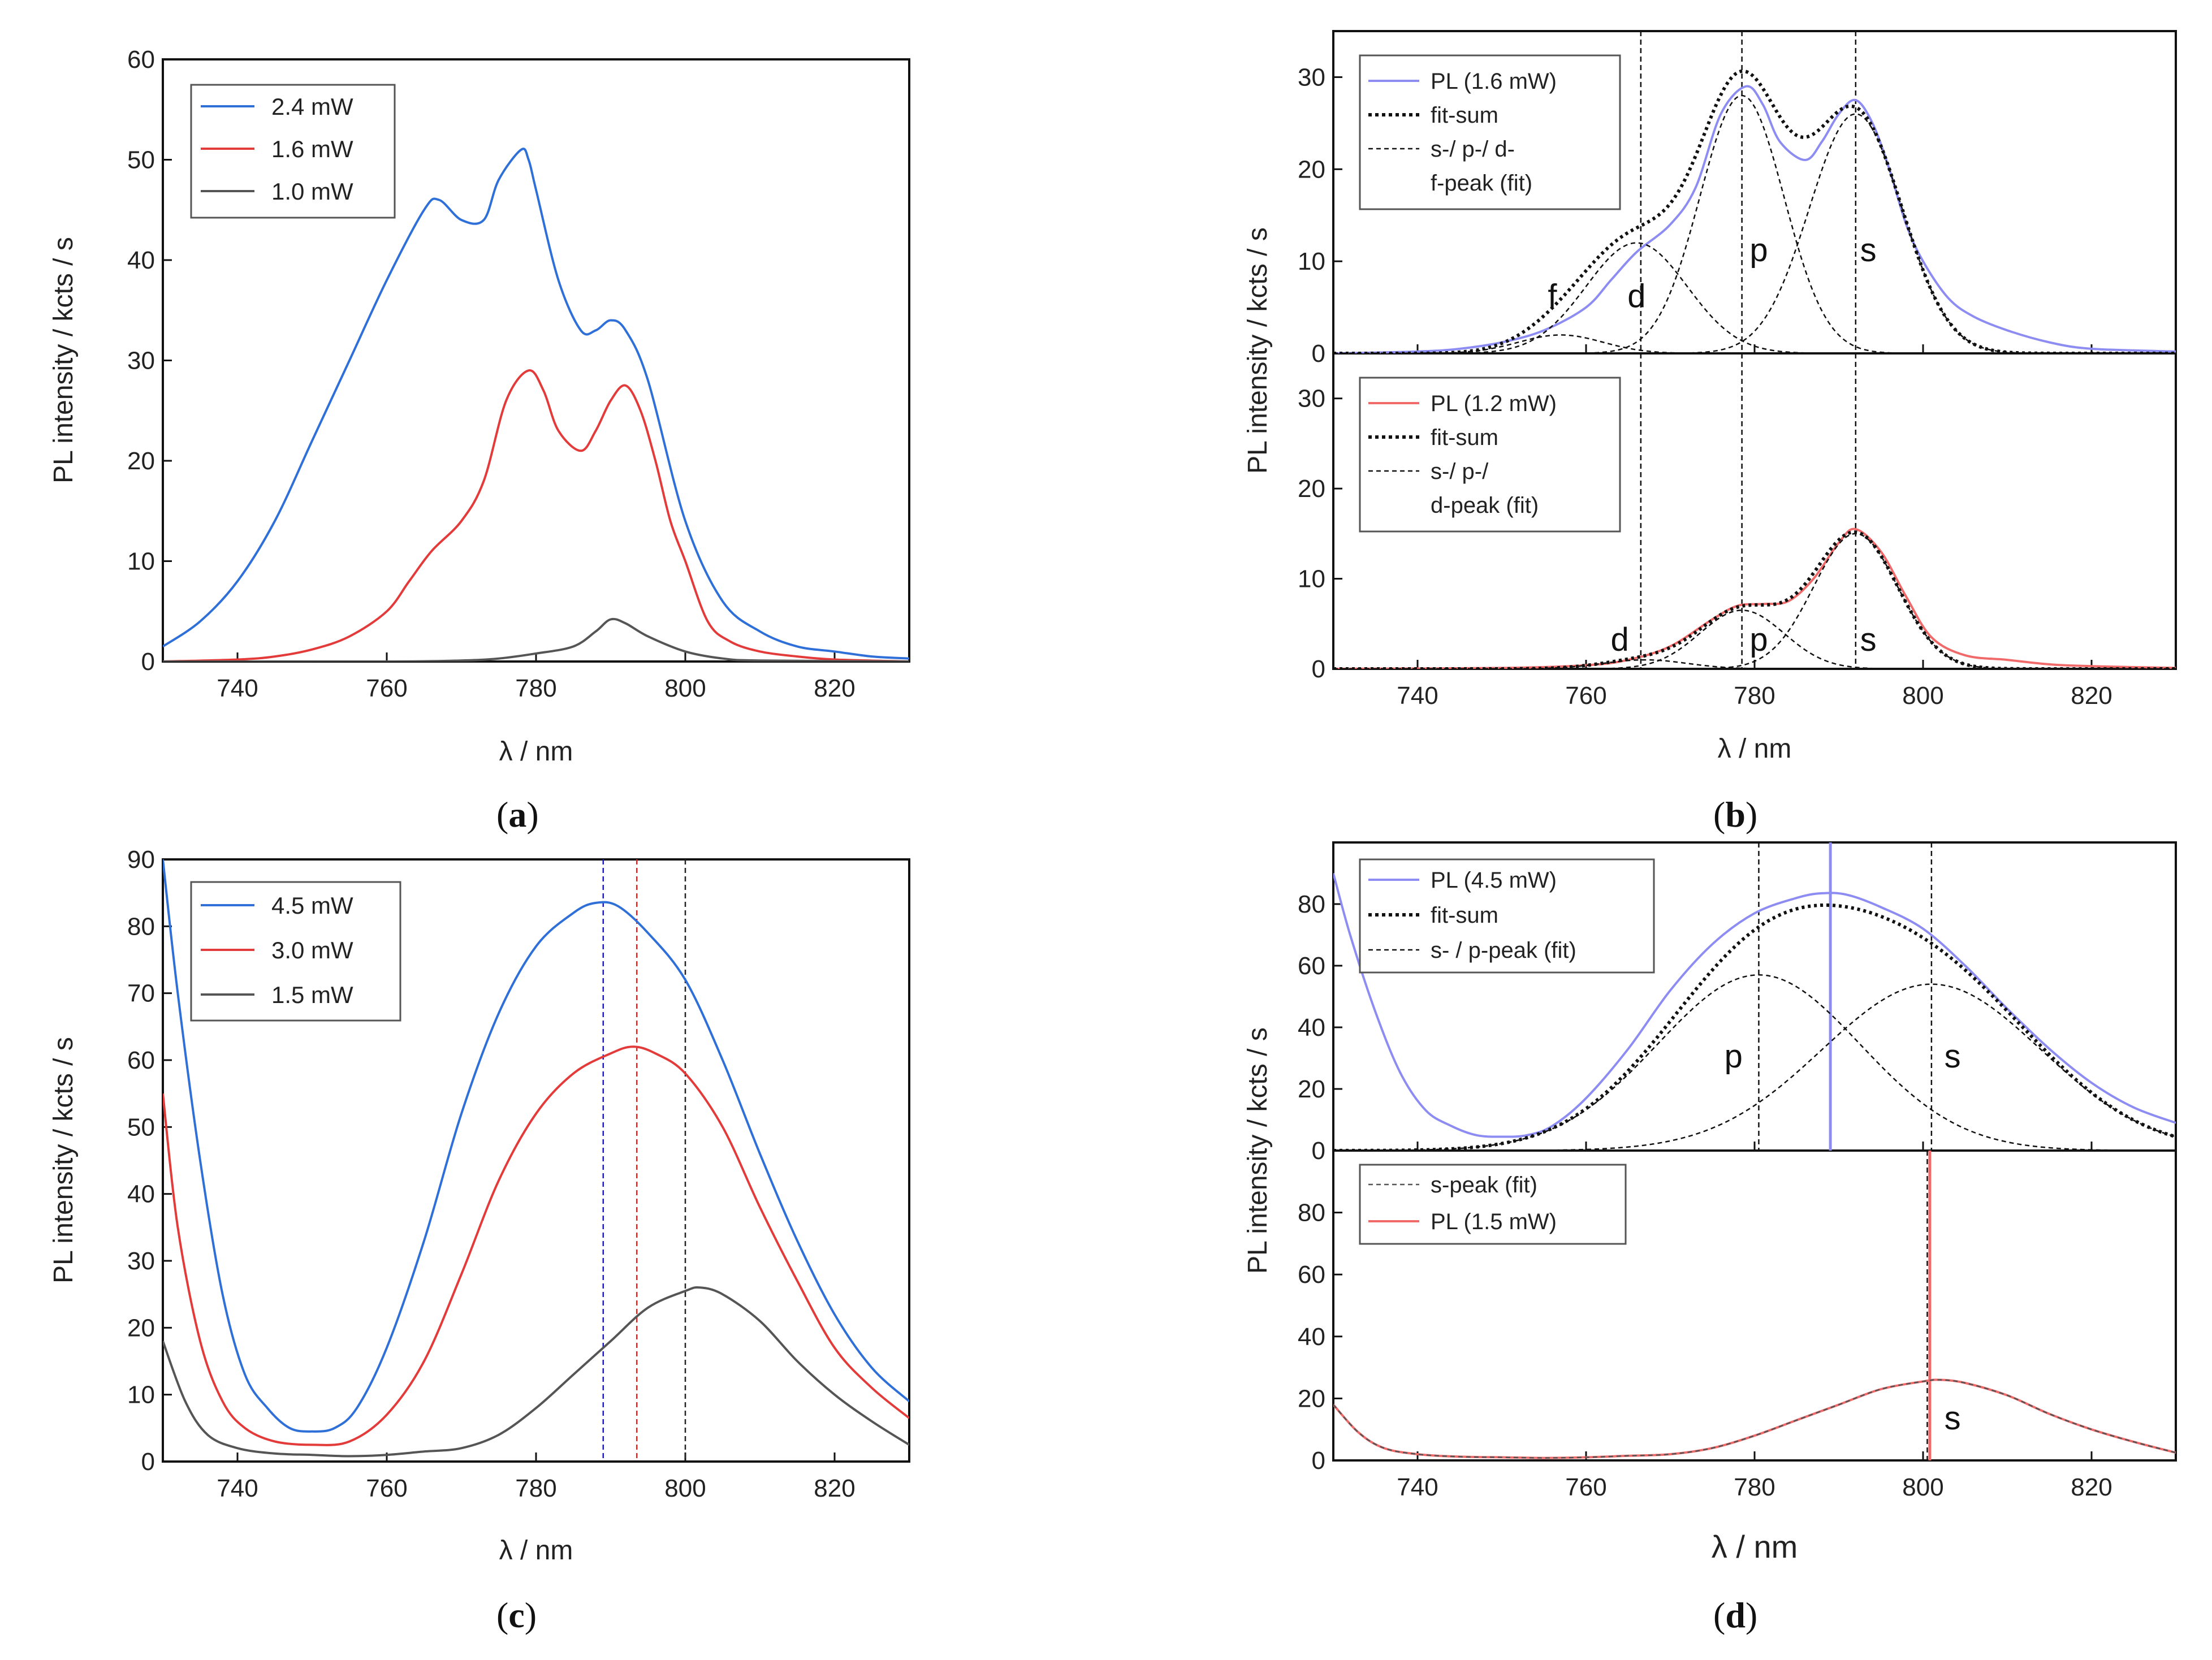 Image resolution: width=2212 pixels, height=1660 pixels. What do you see at coordinates (312, 106) in the screenshot?
I see `legend-a-label-1: 2.4 mW` at bounding box center [312, 106].